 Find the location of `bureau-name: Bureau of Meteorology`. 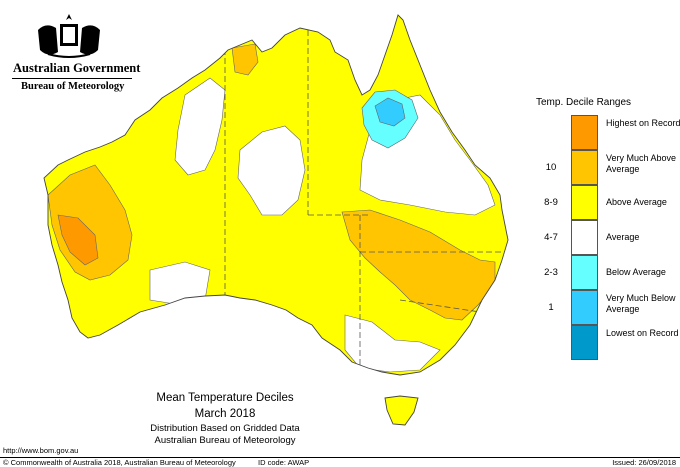

bureau-name: Bureau of Meteorology is located at coordinates (73, 86).